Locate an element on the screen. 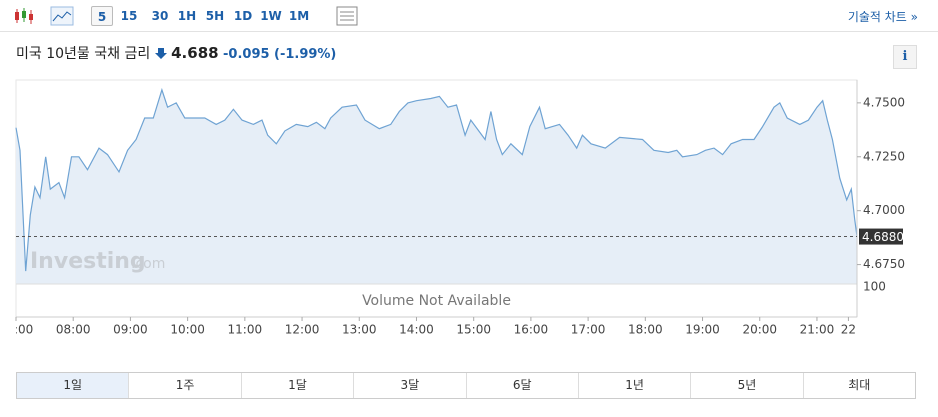  range-button: 5년 is located at coordinates (746, 385).